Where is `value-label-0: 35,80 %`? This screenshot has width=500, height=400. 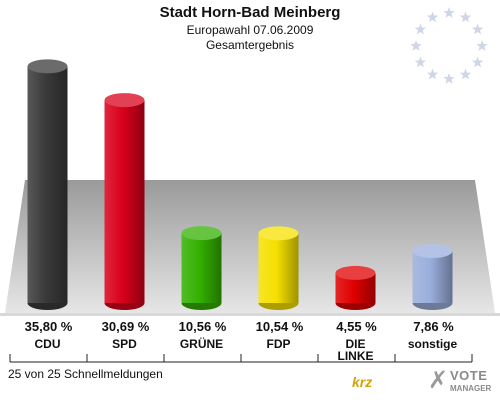 value-label-0: 35,80 % is located at coordinates (49, 326).